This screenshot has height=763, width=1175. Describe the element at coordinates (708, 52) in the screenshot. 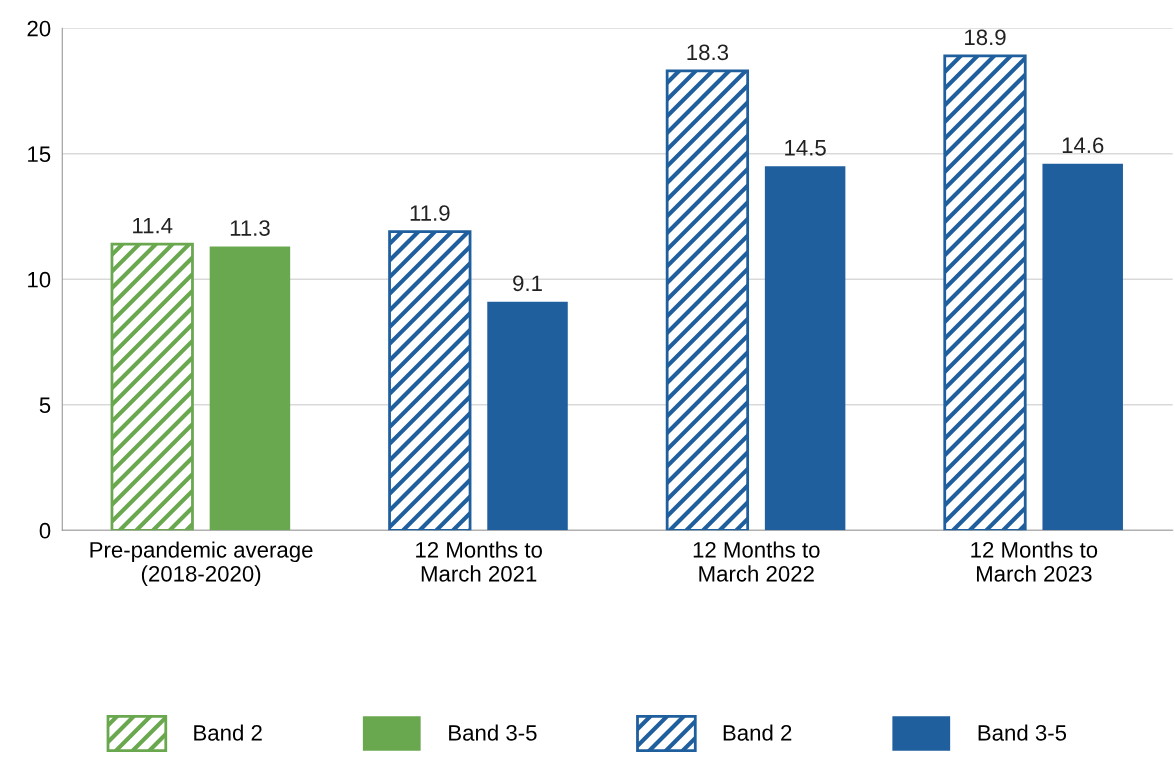

I see `data-label: 18.3` at that location.